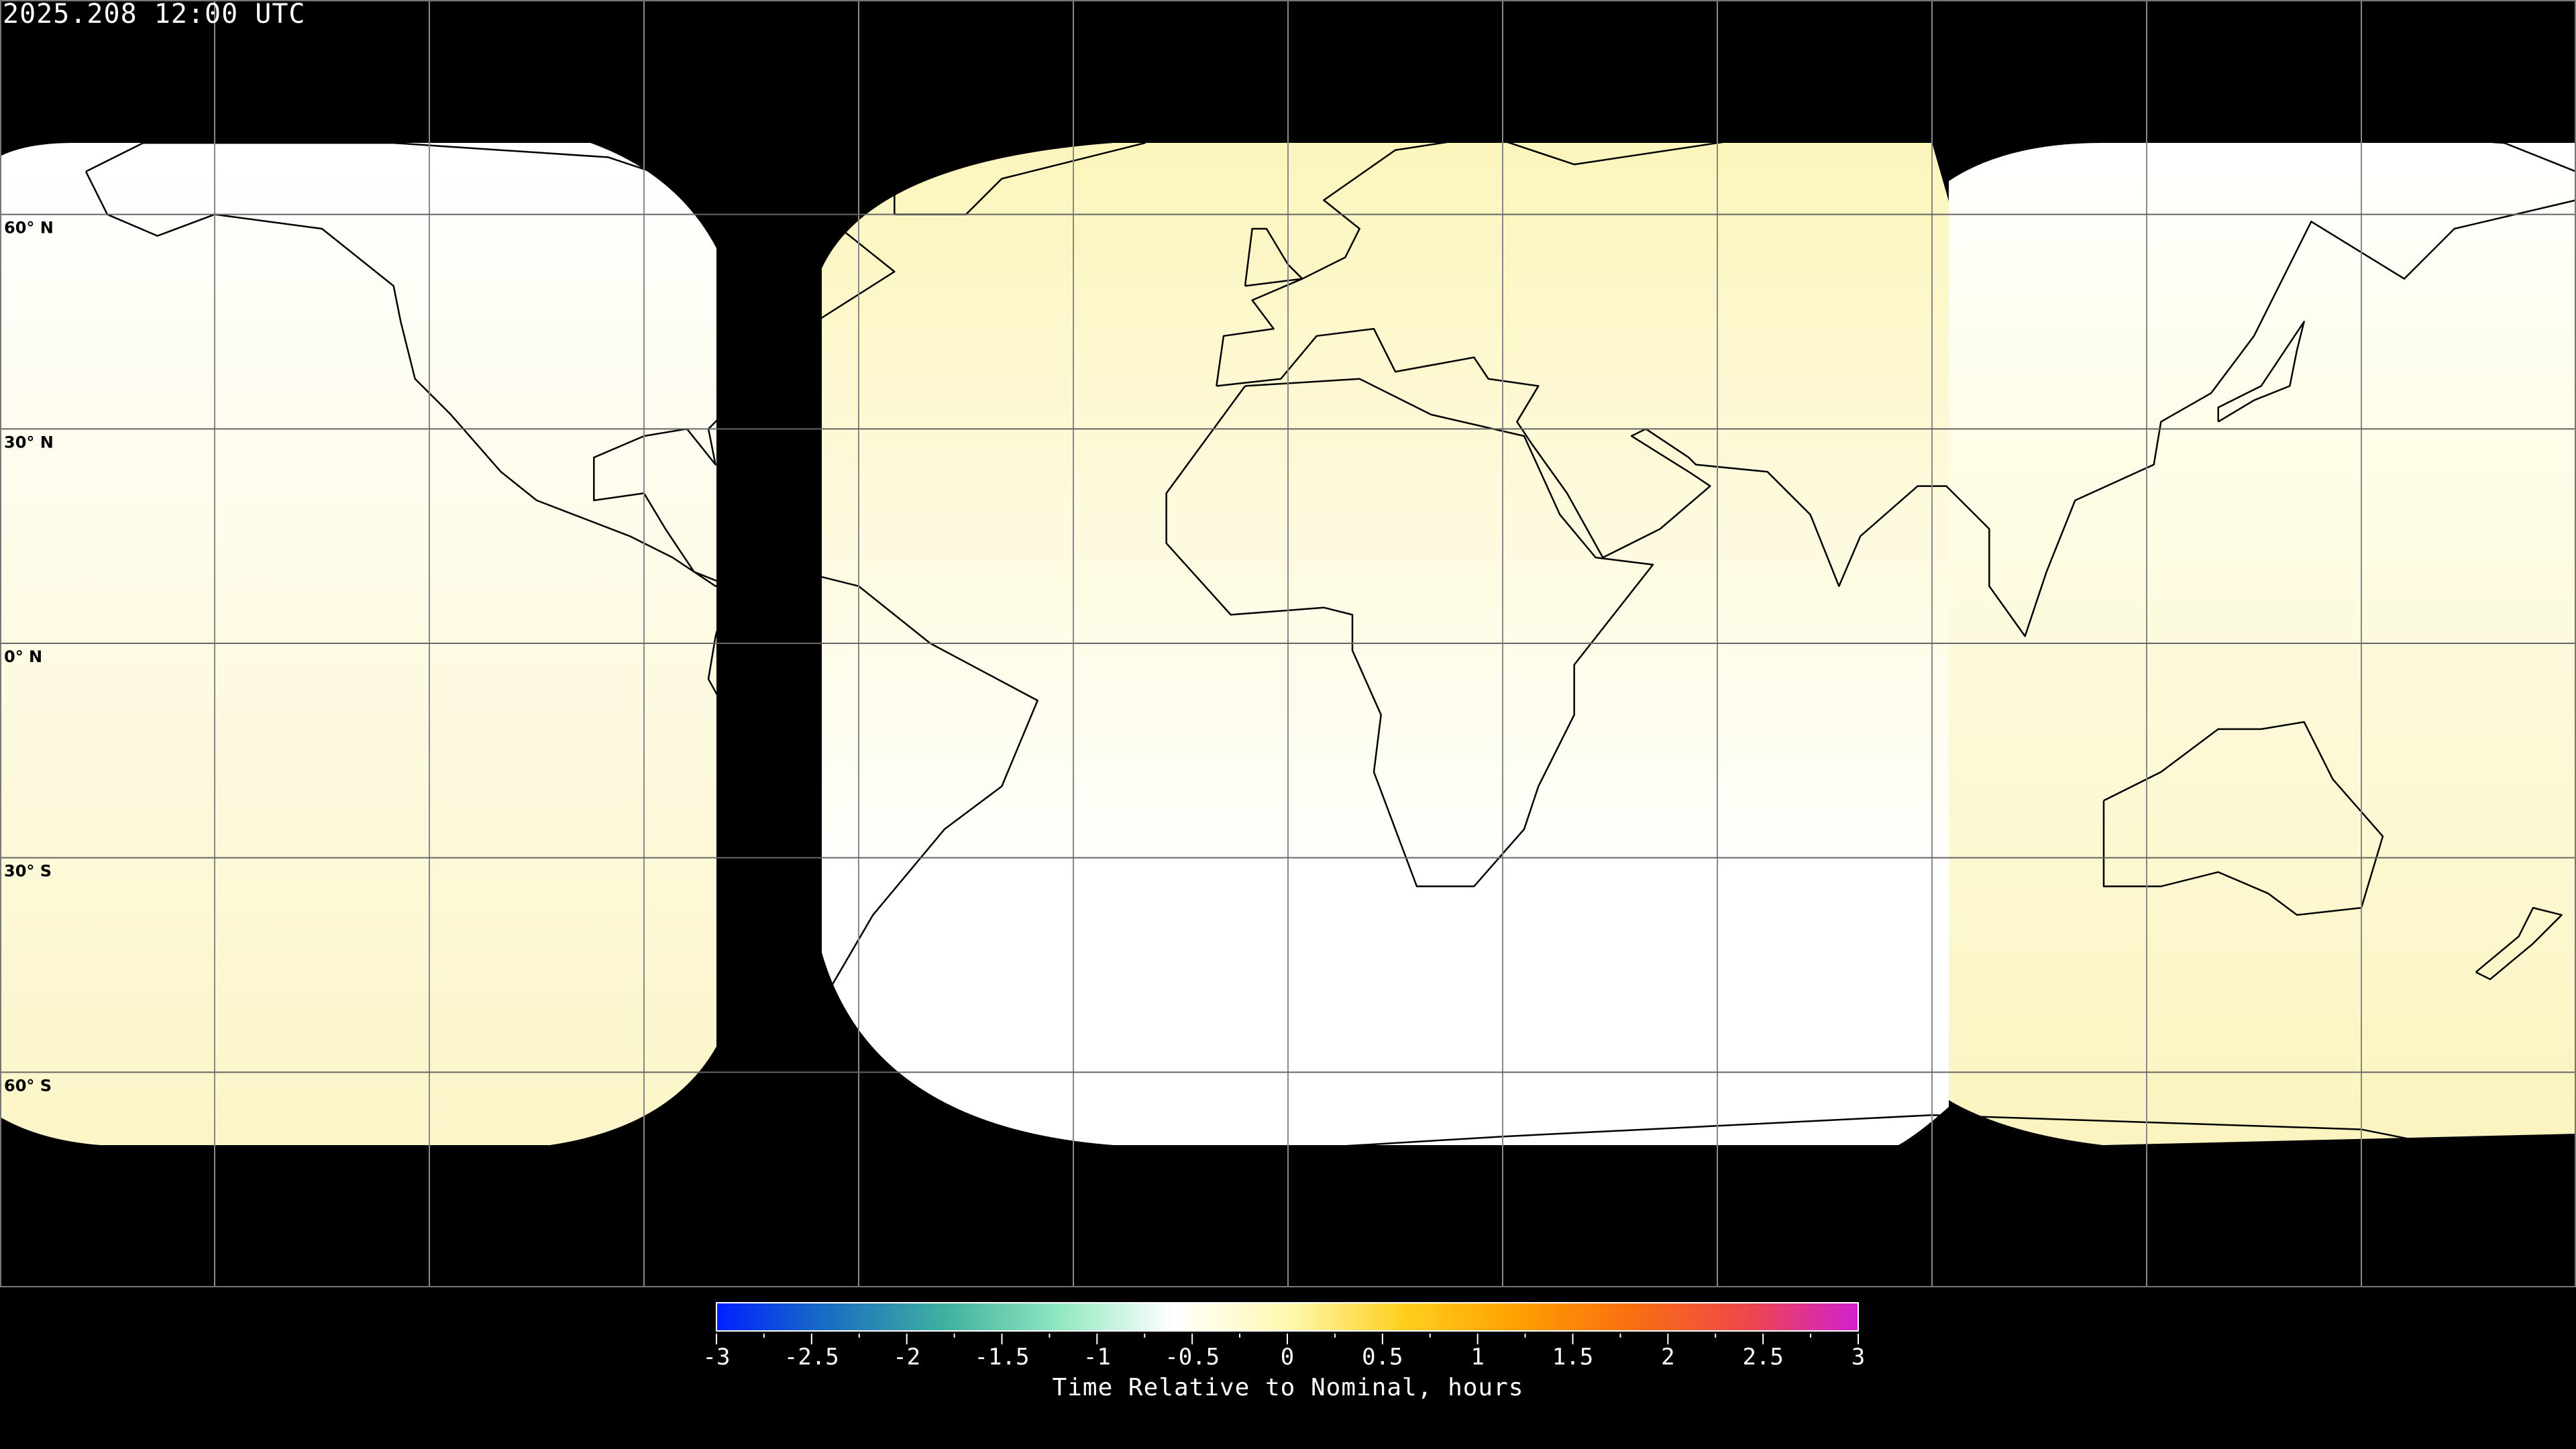  Describe the element at coordinates (1762, 1357) in the screenshot. I see `colorbar-tick-label: 2.5` at that location.